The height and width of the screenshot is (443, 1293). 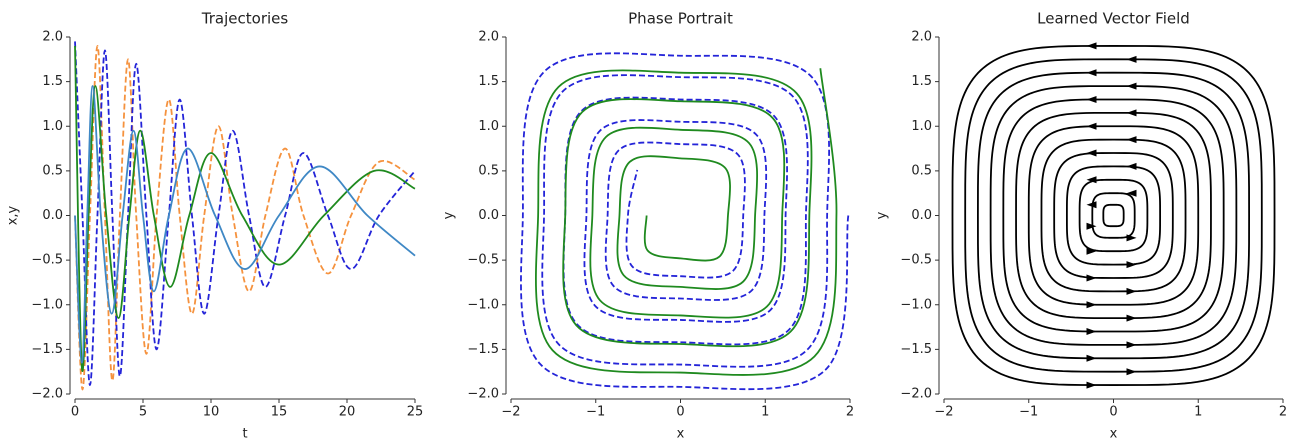 What do you see at coordinates (211, 412) in the screenshot?
I see `x-tick-label: 10` at bounding box center [211, 412].